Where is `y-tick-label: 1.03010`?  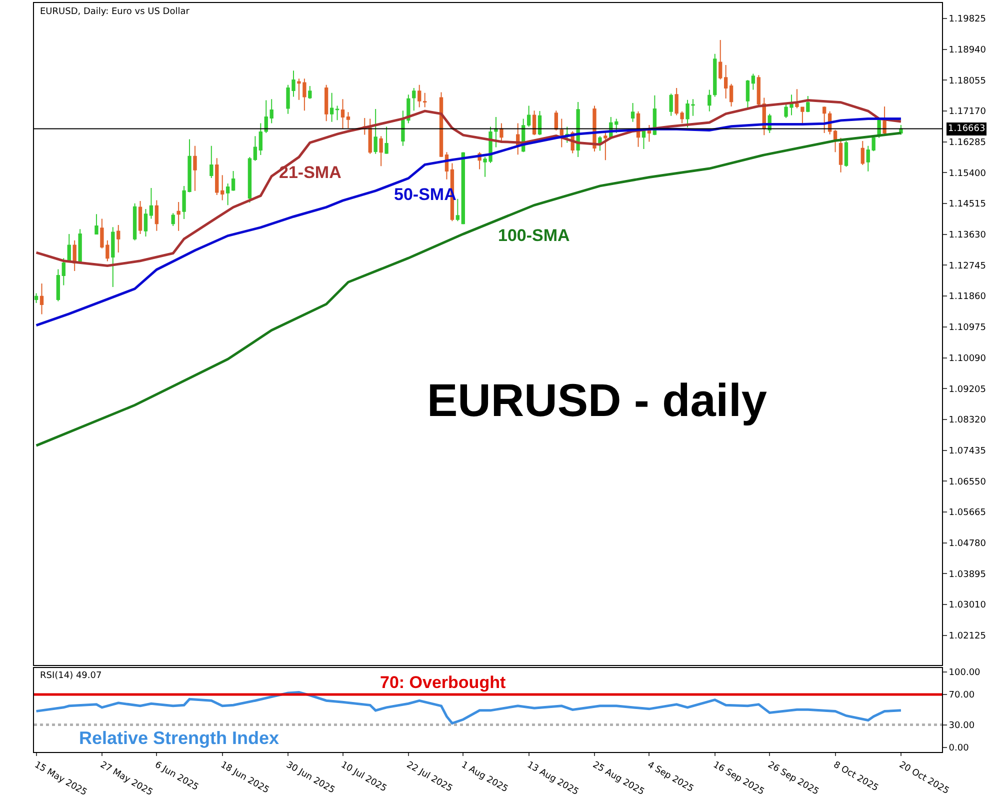
y-tick-label: 1.03010 is located at coordinates (967, 605).